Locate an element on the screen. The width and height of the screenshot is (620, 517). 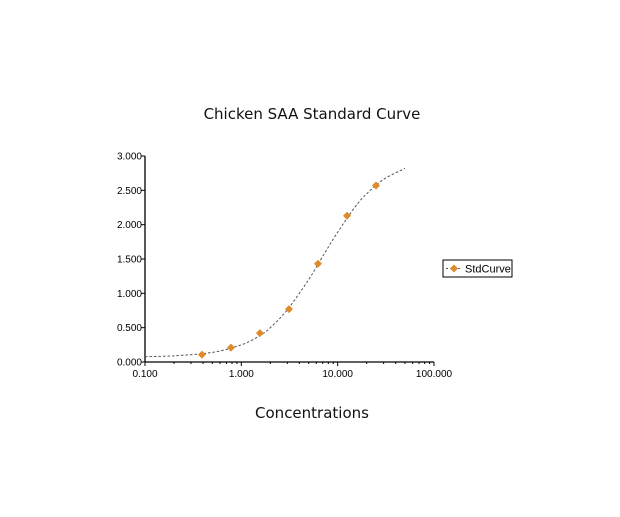
legend-marker-diamond-icon is located at coordinates (454, 268).